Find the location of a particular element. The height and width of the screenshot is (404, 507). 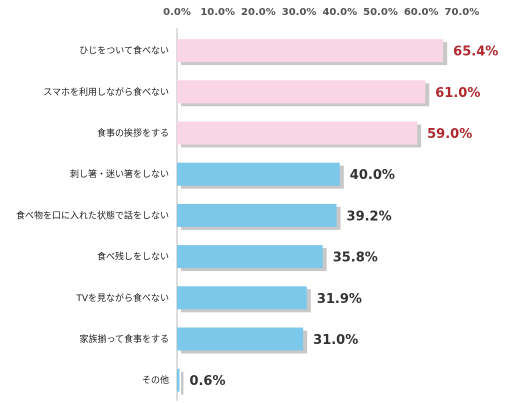

x-tick-label: 70.0% is located at coordinates (462, 12).